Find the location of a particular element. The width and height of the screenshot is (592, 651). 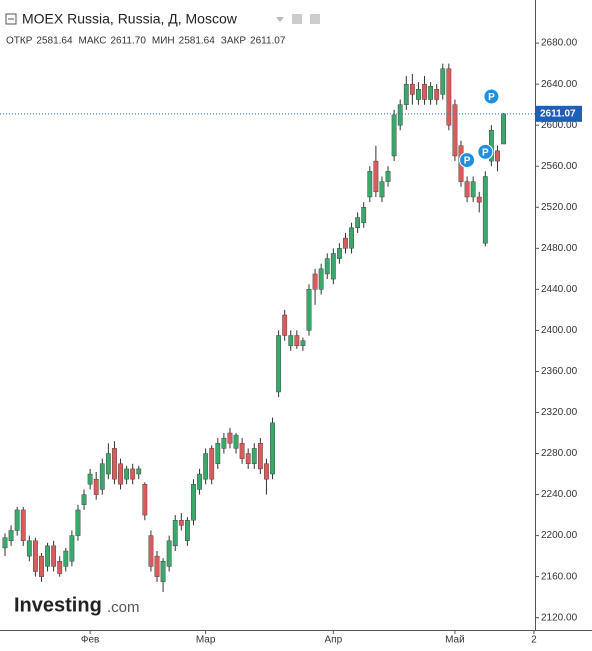

y-tick-label: 2480.00 is located at coordinates (559, 248).